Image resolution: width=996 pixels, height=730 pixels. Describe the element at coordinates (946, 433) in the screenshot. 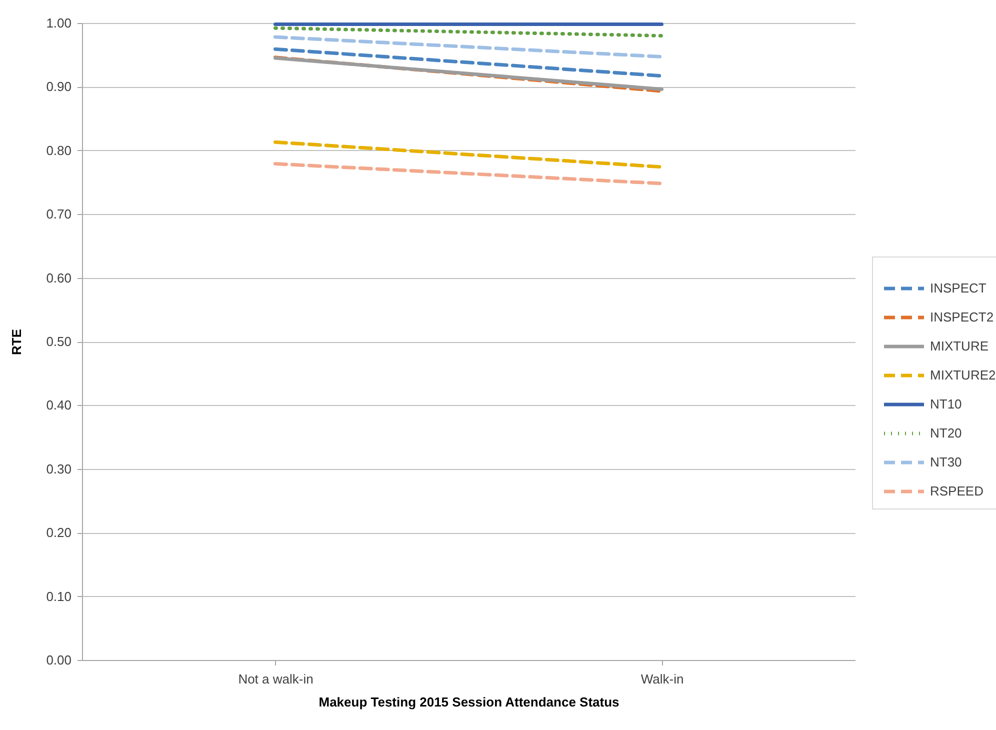

I see `legend-label: NT20` at that location.